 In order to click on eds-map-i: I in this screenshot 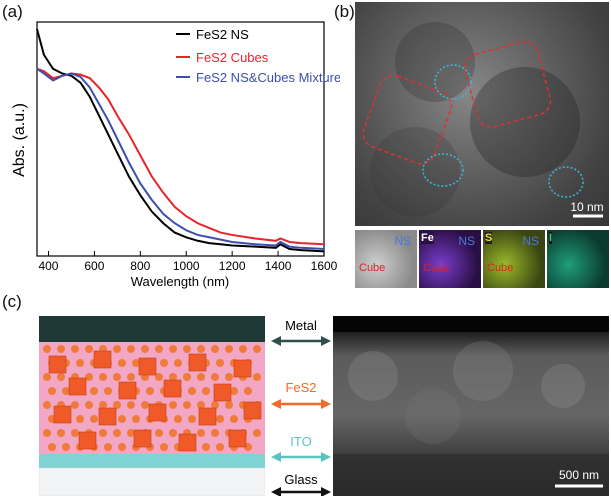, I will do `click(578, 259)`.